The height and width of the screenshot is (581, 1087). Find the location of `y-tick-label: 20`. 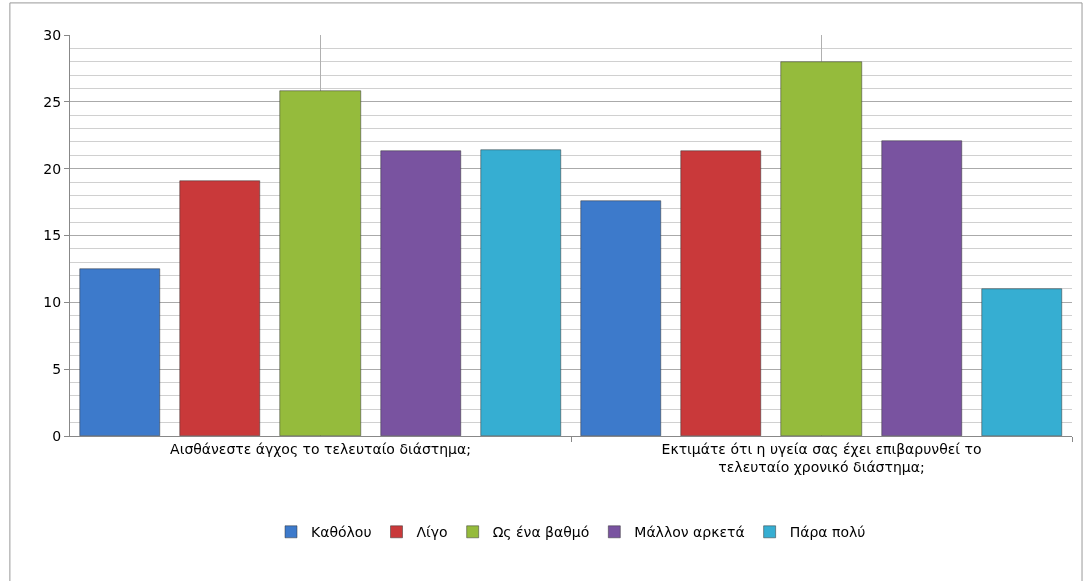

y-tick-label: 20 is located at coordinates (52, 168).